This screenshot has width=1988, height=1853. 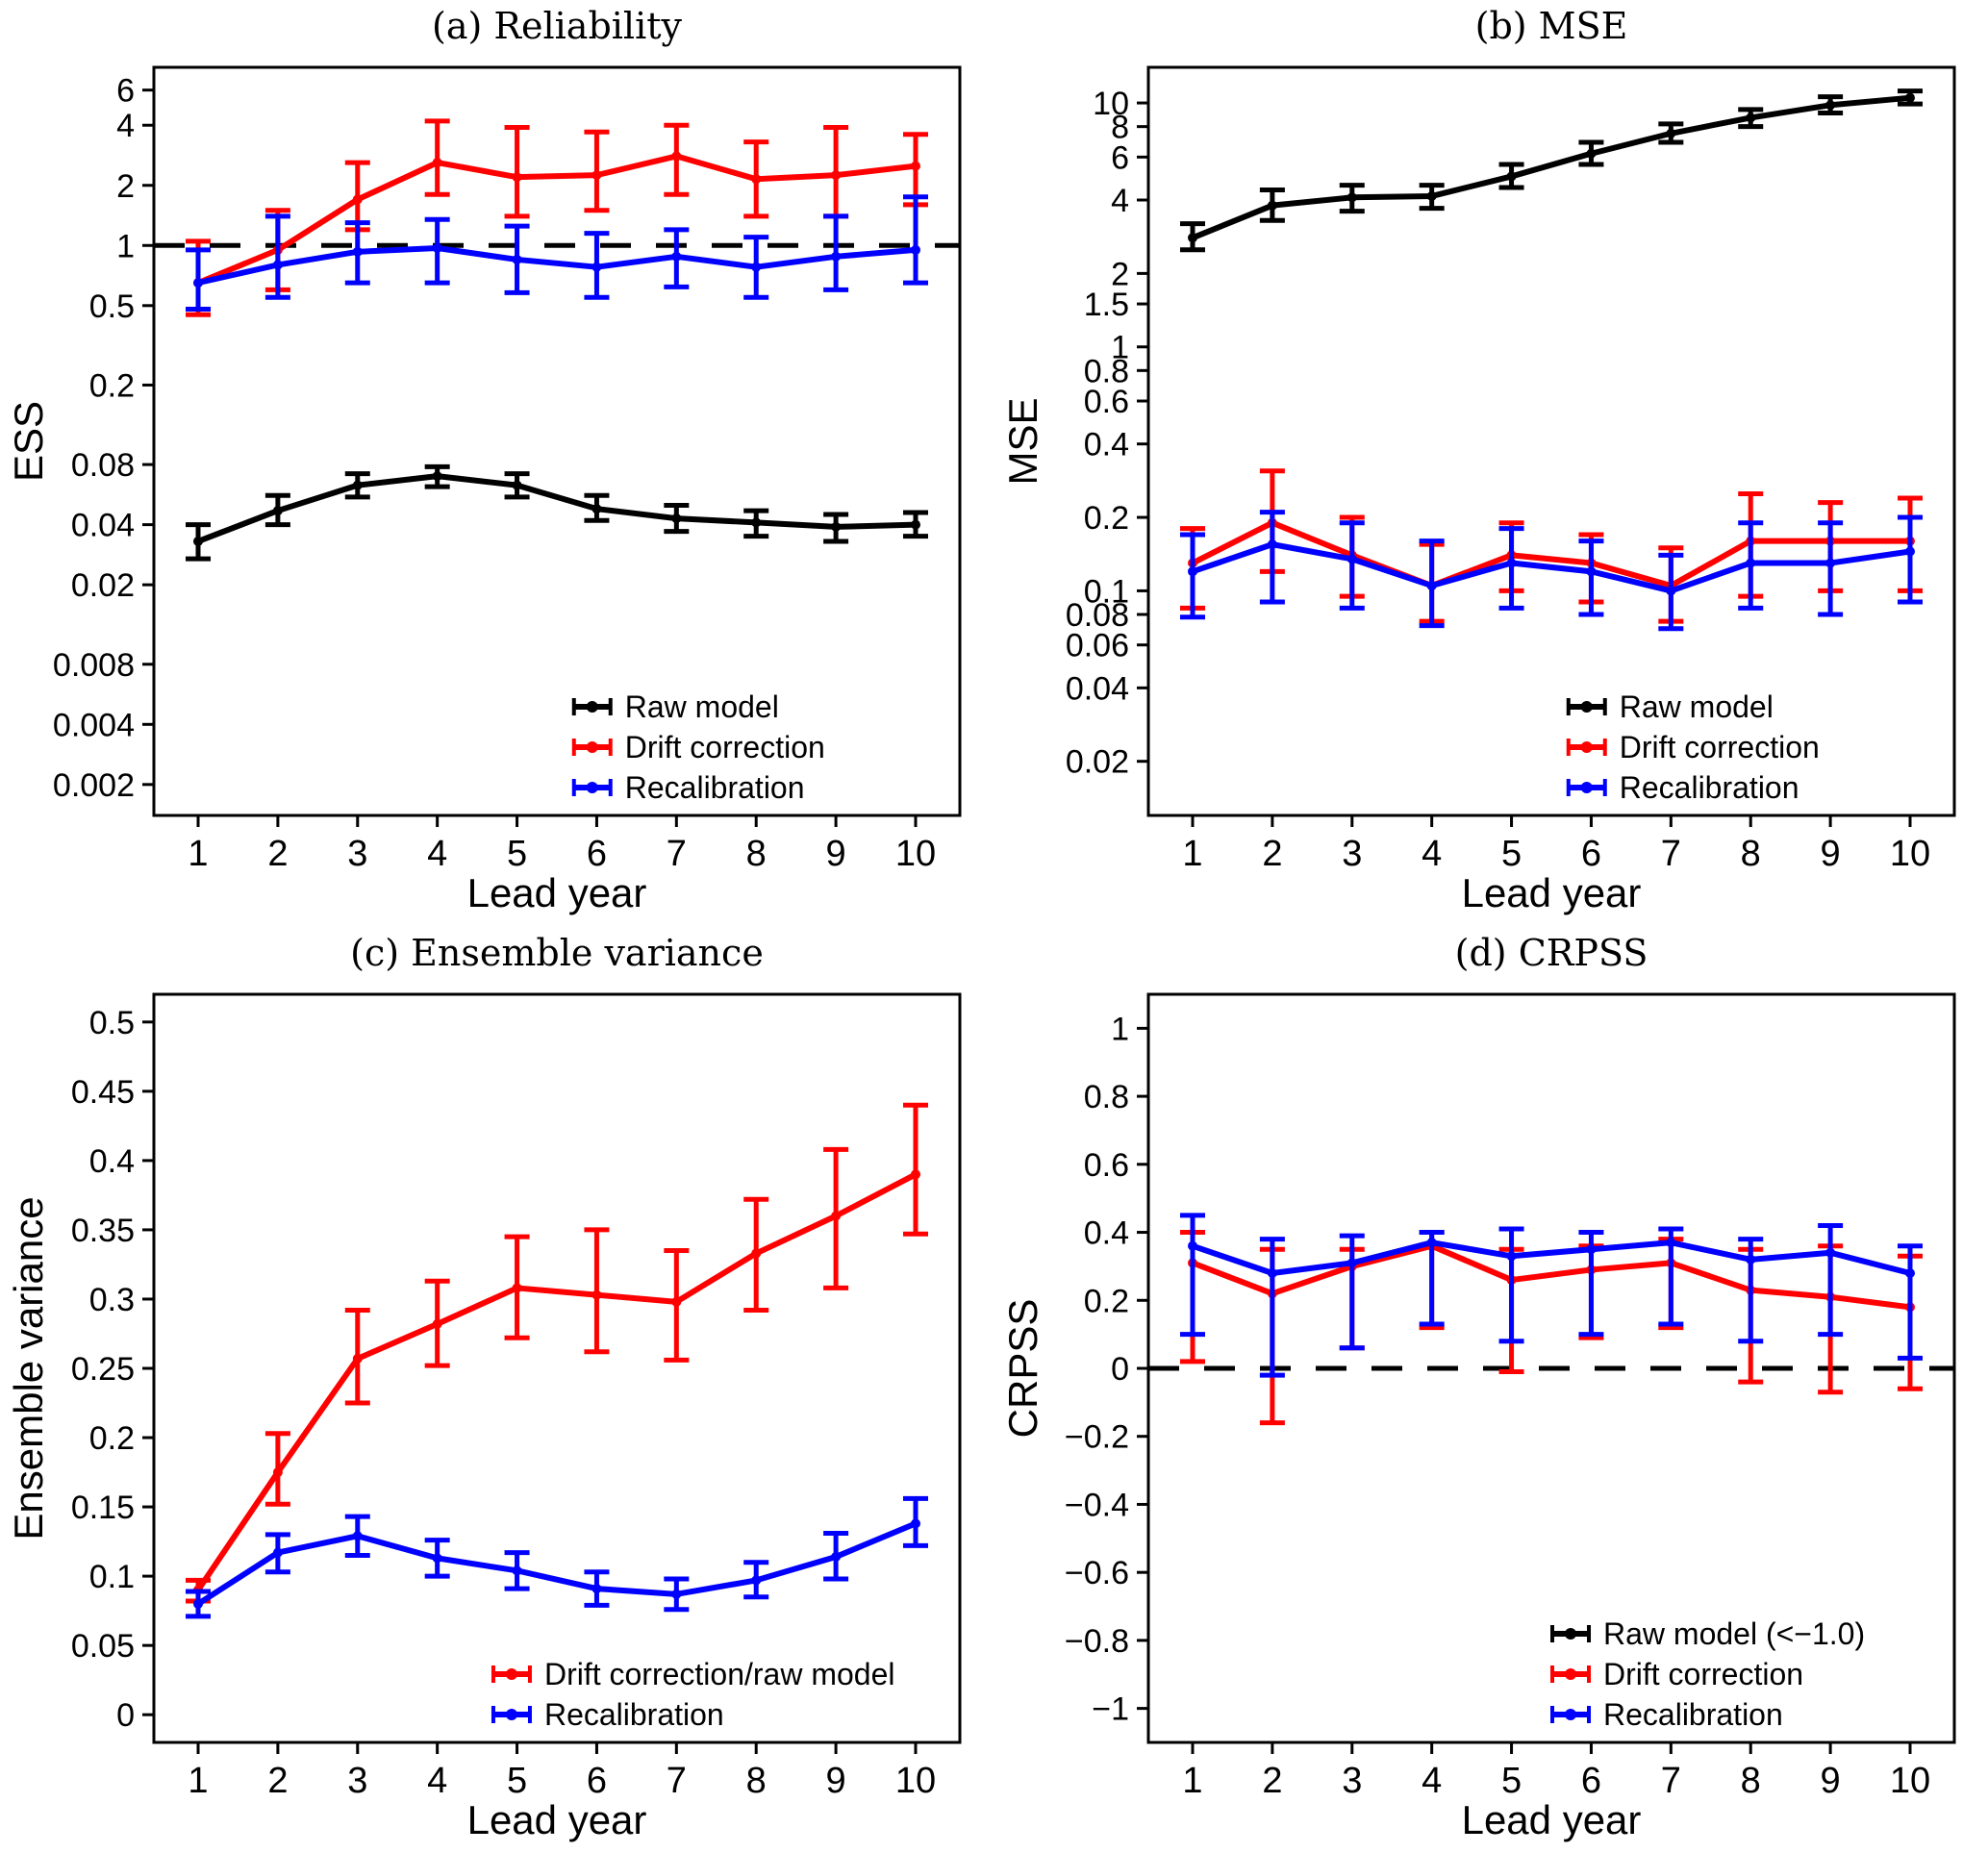 I want to click on y-tick-label: 10, so click(x=1111, y=104).